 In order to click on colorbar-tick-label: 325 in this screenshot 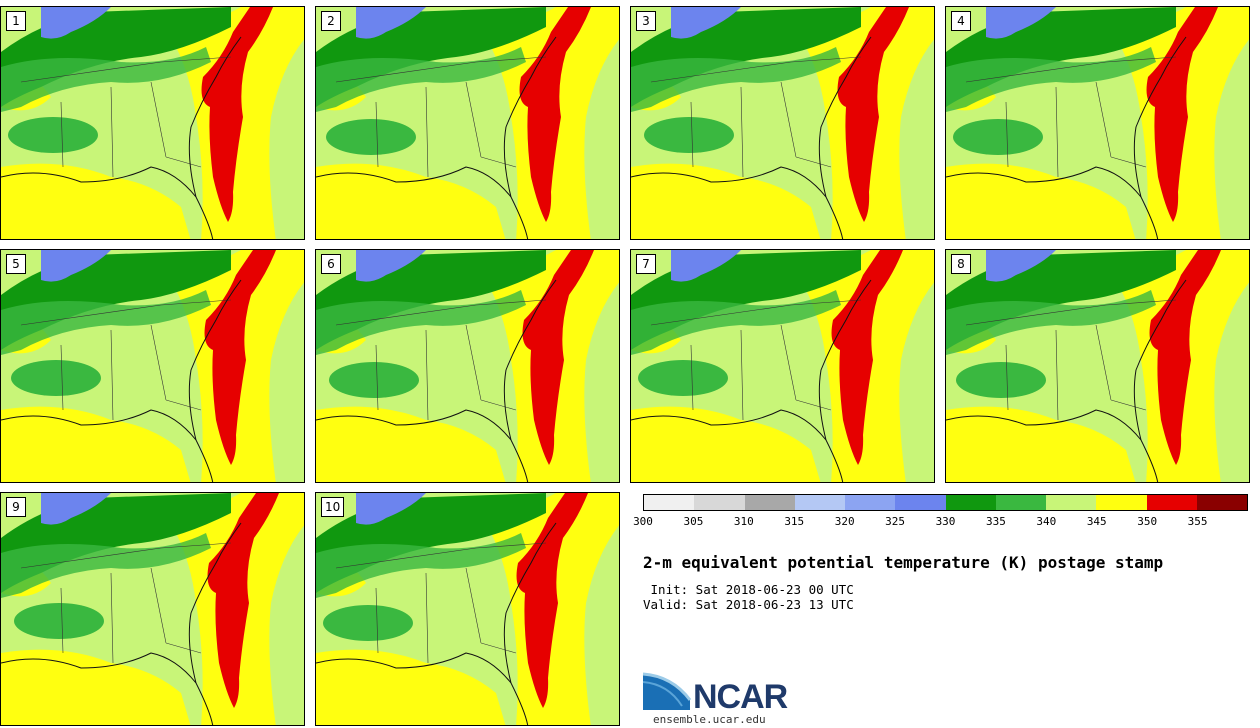, I will do `click(895, 521)`.